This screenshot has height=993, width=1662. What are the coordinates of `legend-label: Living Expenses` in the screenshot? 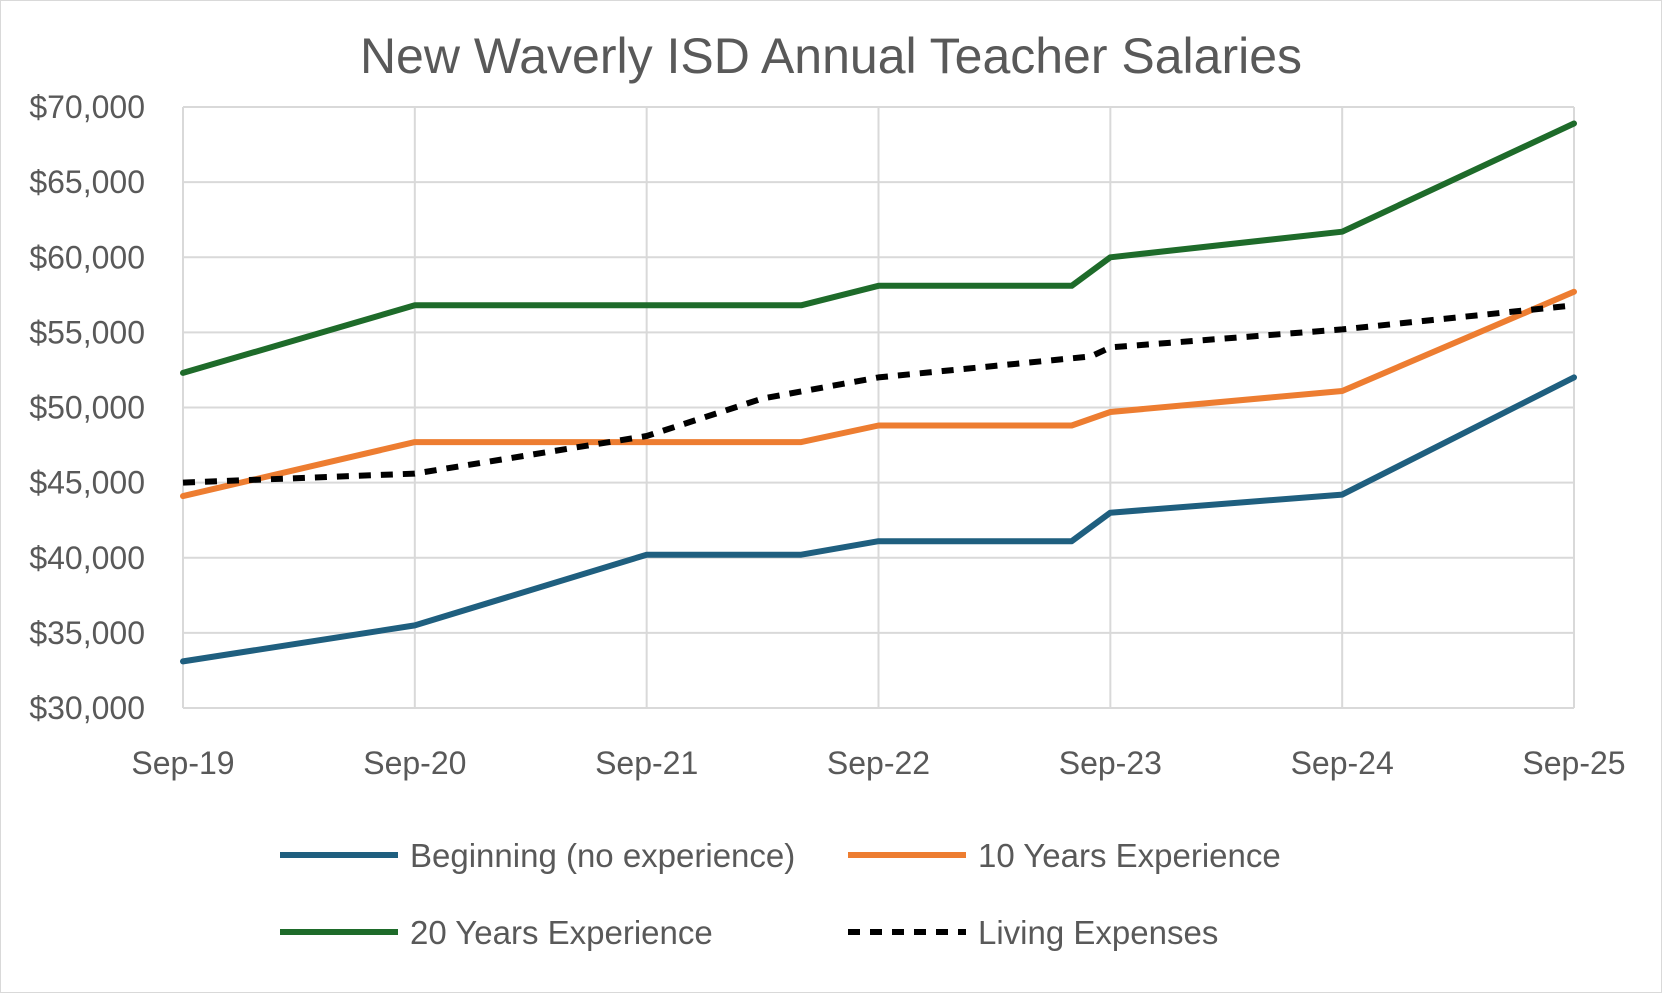 It's located at (1098, 932).